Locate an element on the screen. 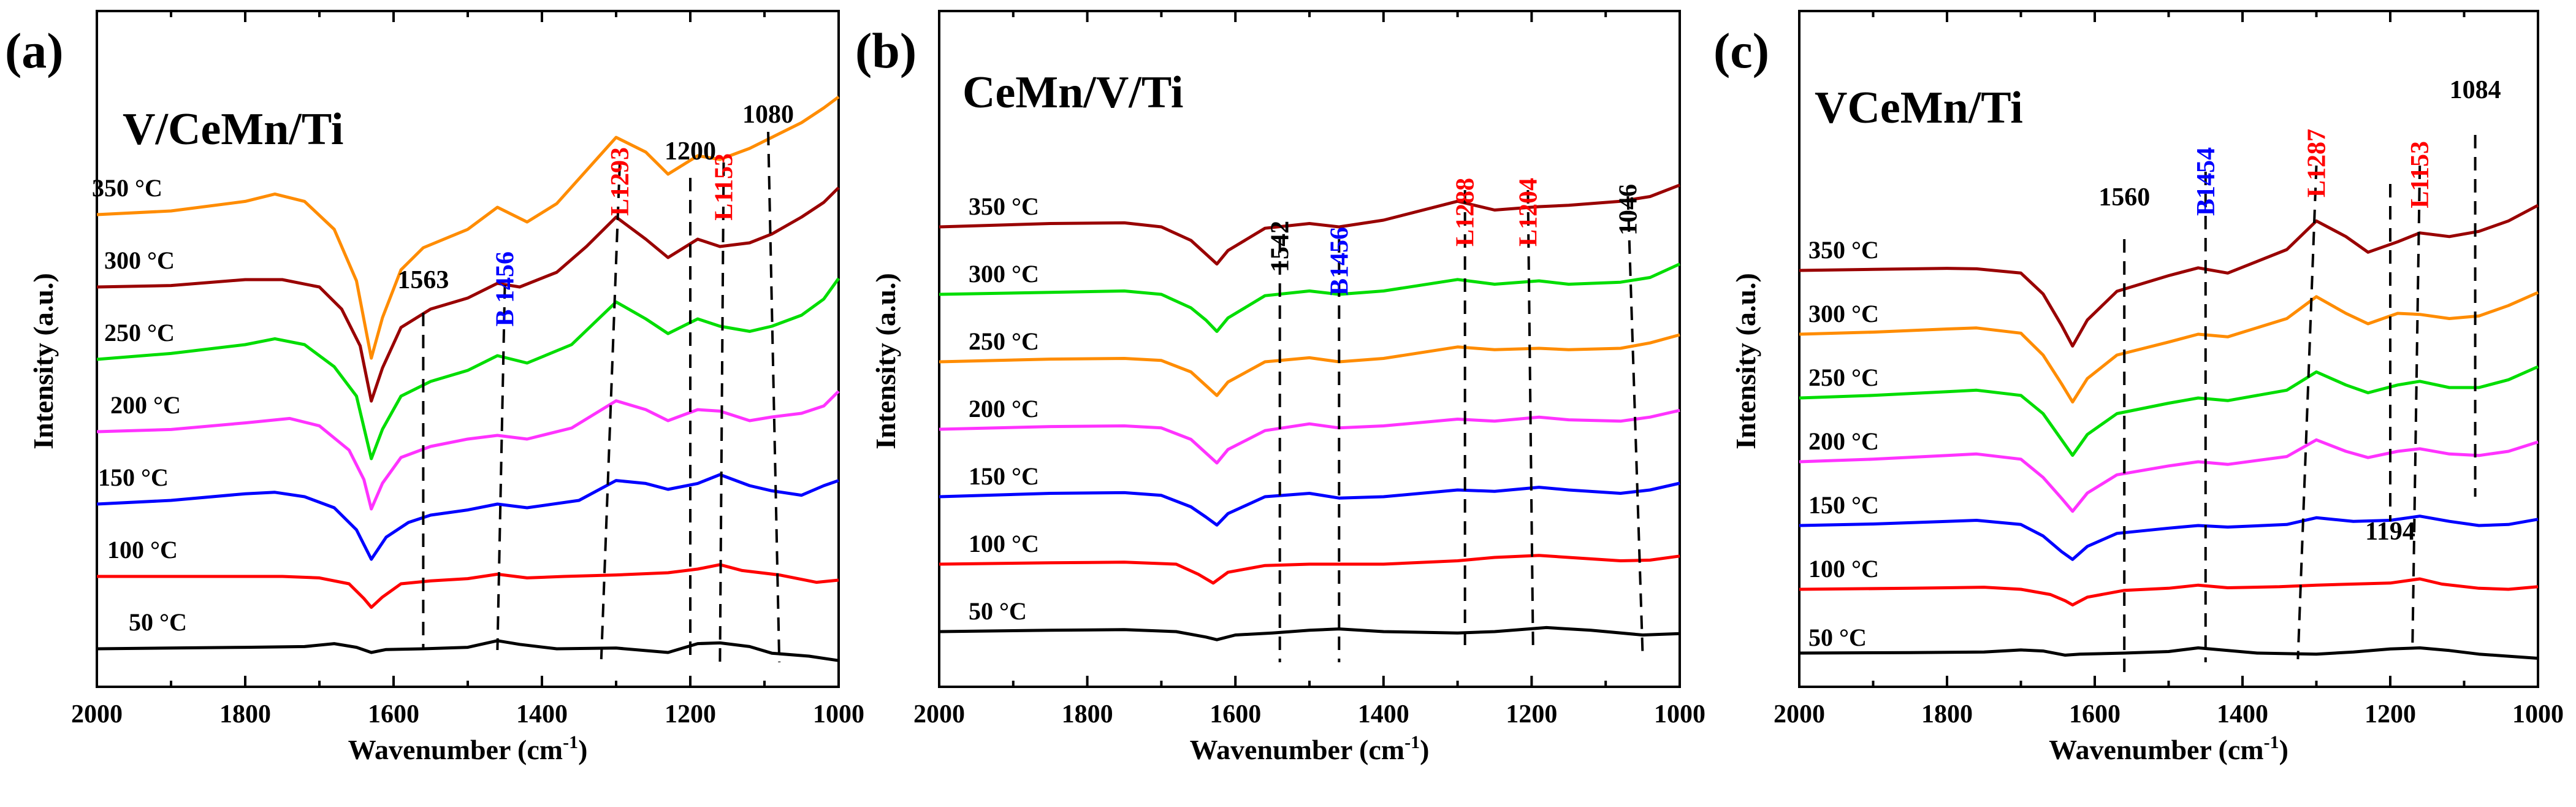  peak-label: 1560 is located at coordinates (2124, 198).